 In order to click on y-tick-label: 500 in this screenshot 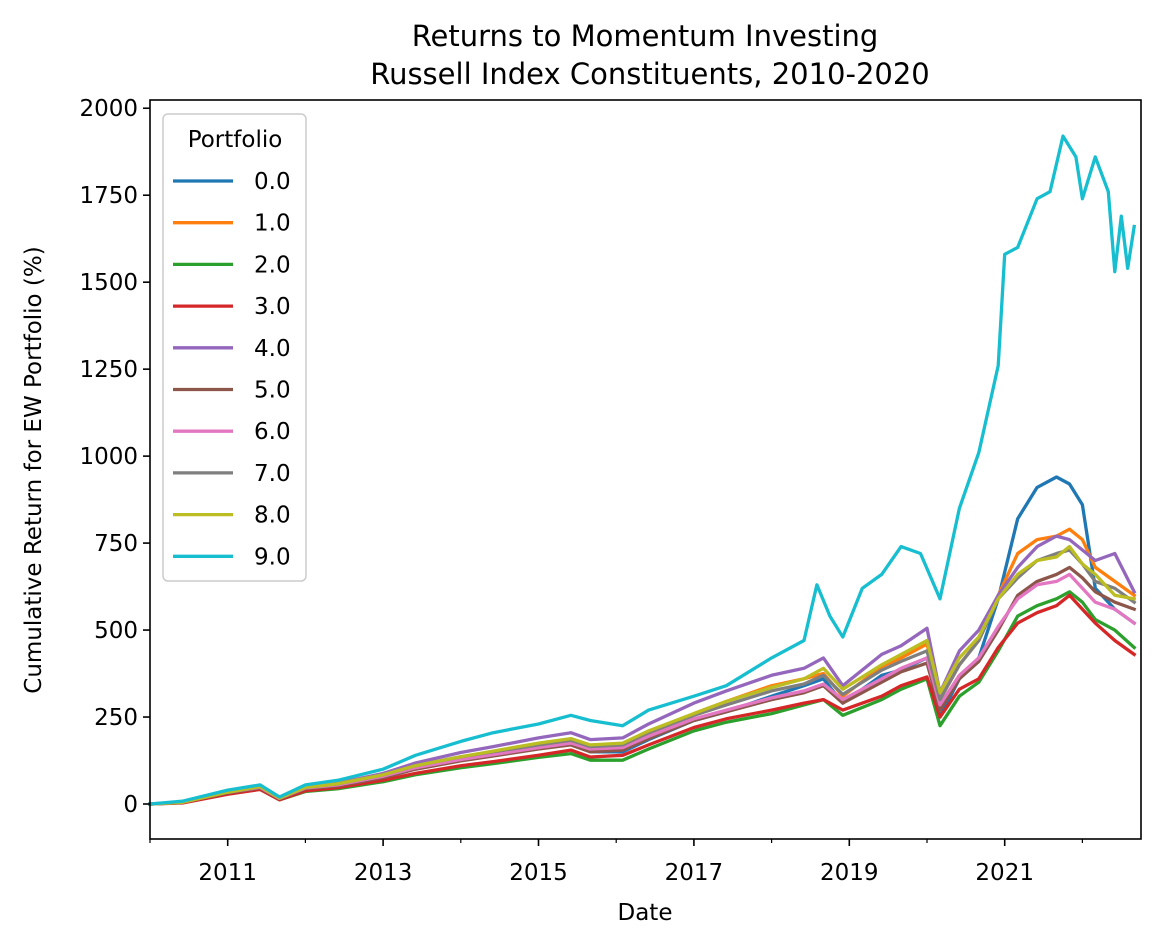, I will do `click(116, 631)`.